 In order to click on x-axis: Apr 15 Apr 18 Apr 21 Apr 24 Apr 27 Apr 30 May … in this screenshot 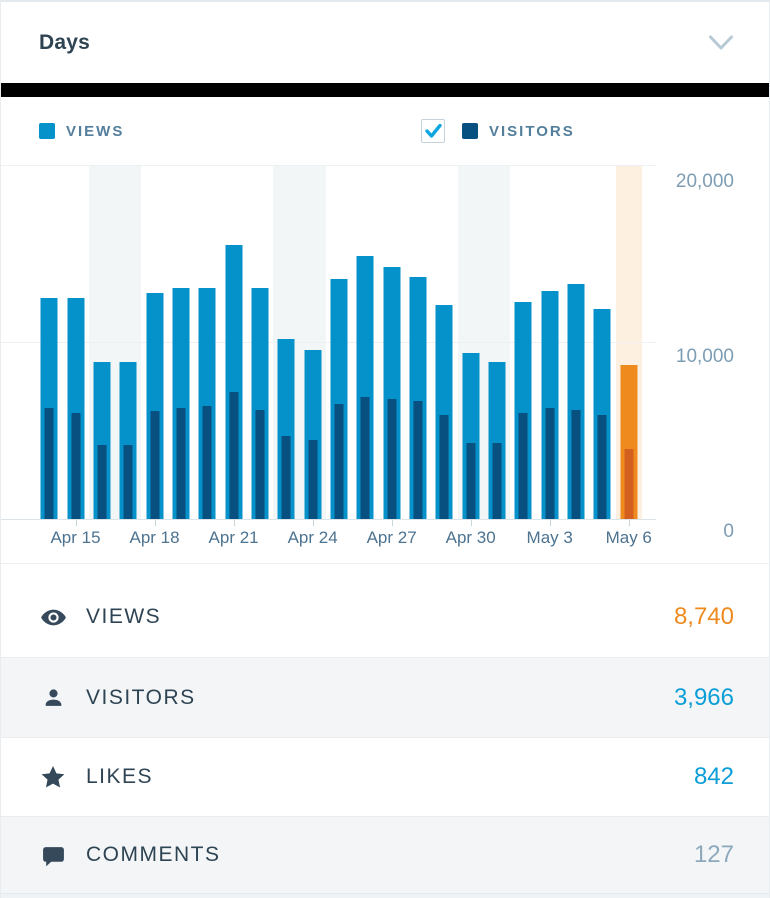, I will do `click(328, 541)`.